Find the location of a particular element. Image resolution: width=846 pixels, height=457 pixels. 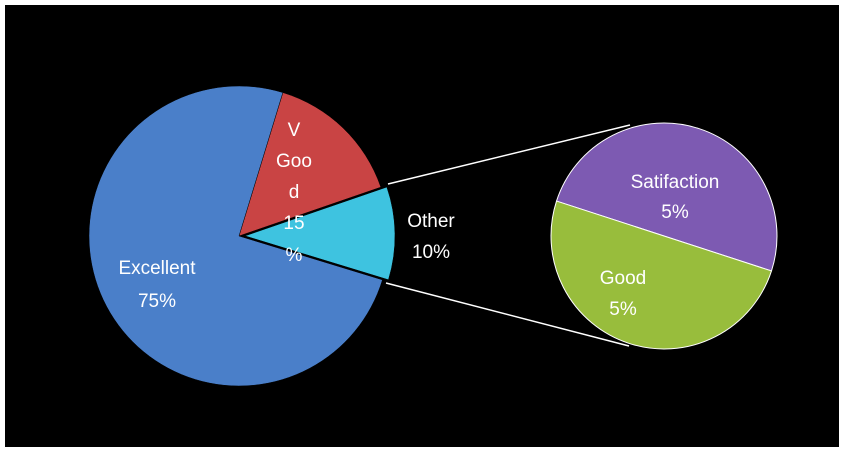

label-vgood-line4: 15 is located at coordinates (293, 223).